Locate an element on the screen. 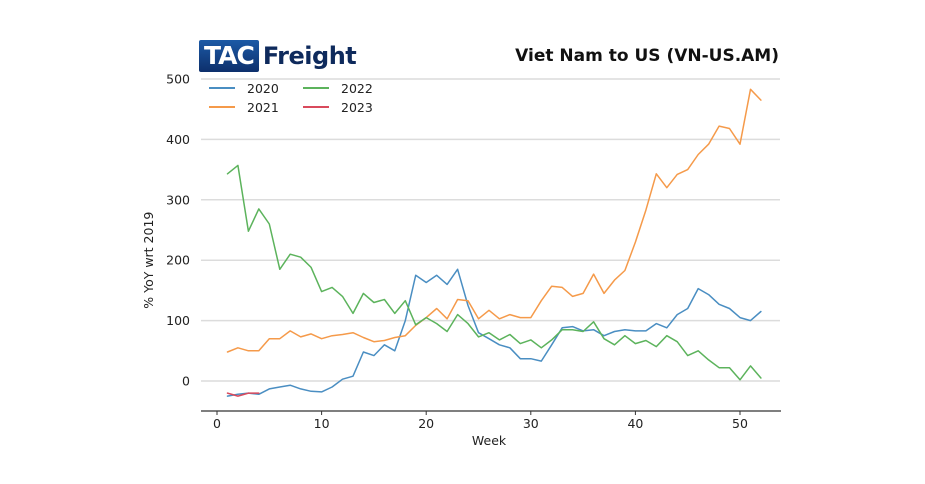 This screenshot has width=925, height=484. y-axis-ticks: 0 100 200 300 400 500 is located at coordinates (178, 230).